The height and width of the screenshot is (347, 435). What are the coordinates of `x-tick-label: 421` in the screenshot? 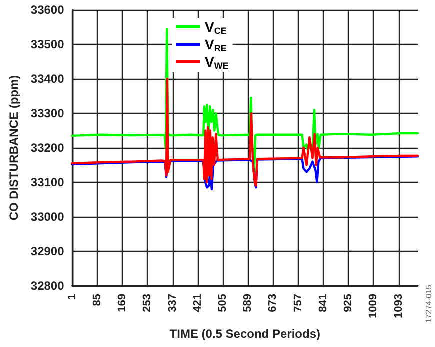 It's located at (198, 303).